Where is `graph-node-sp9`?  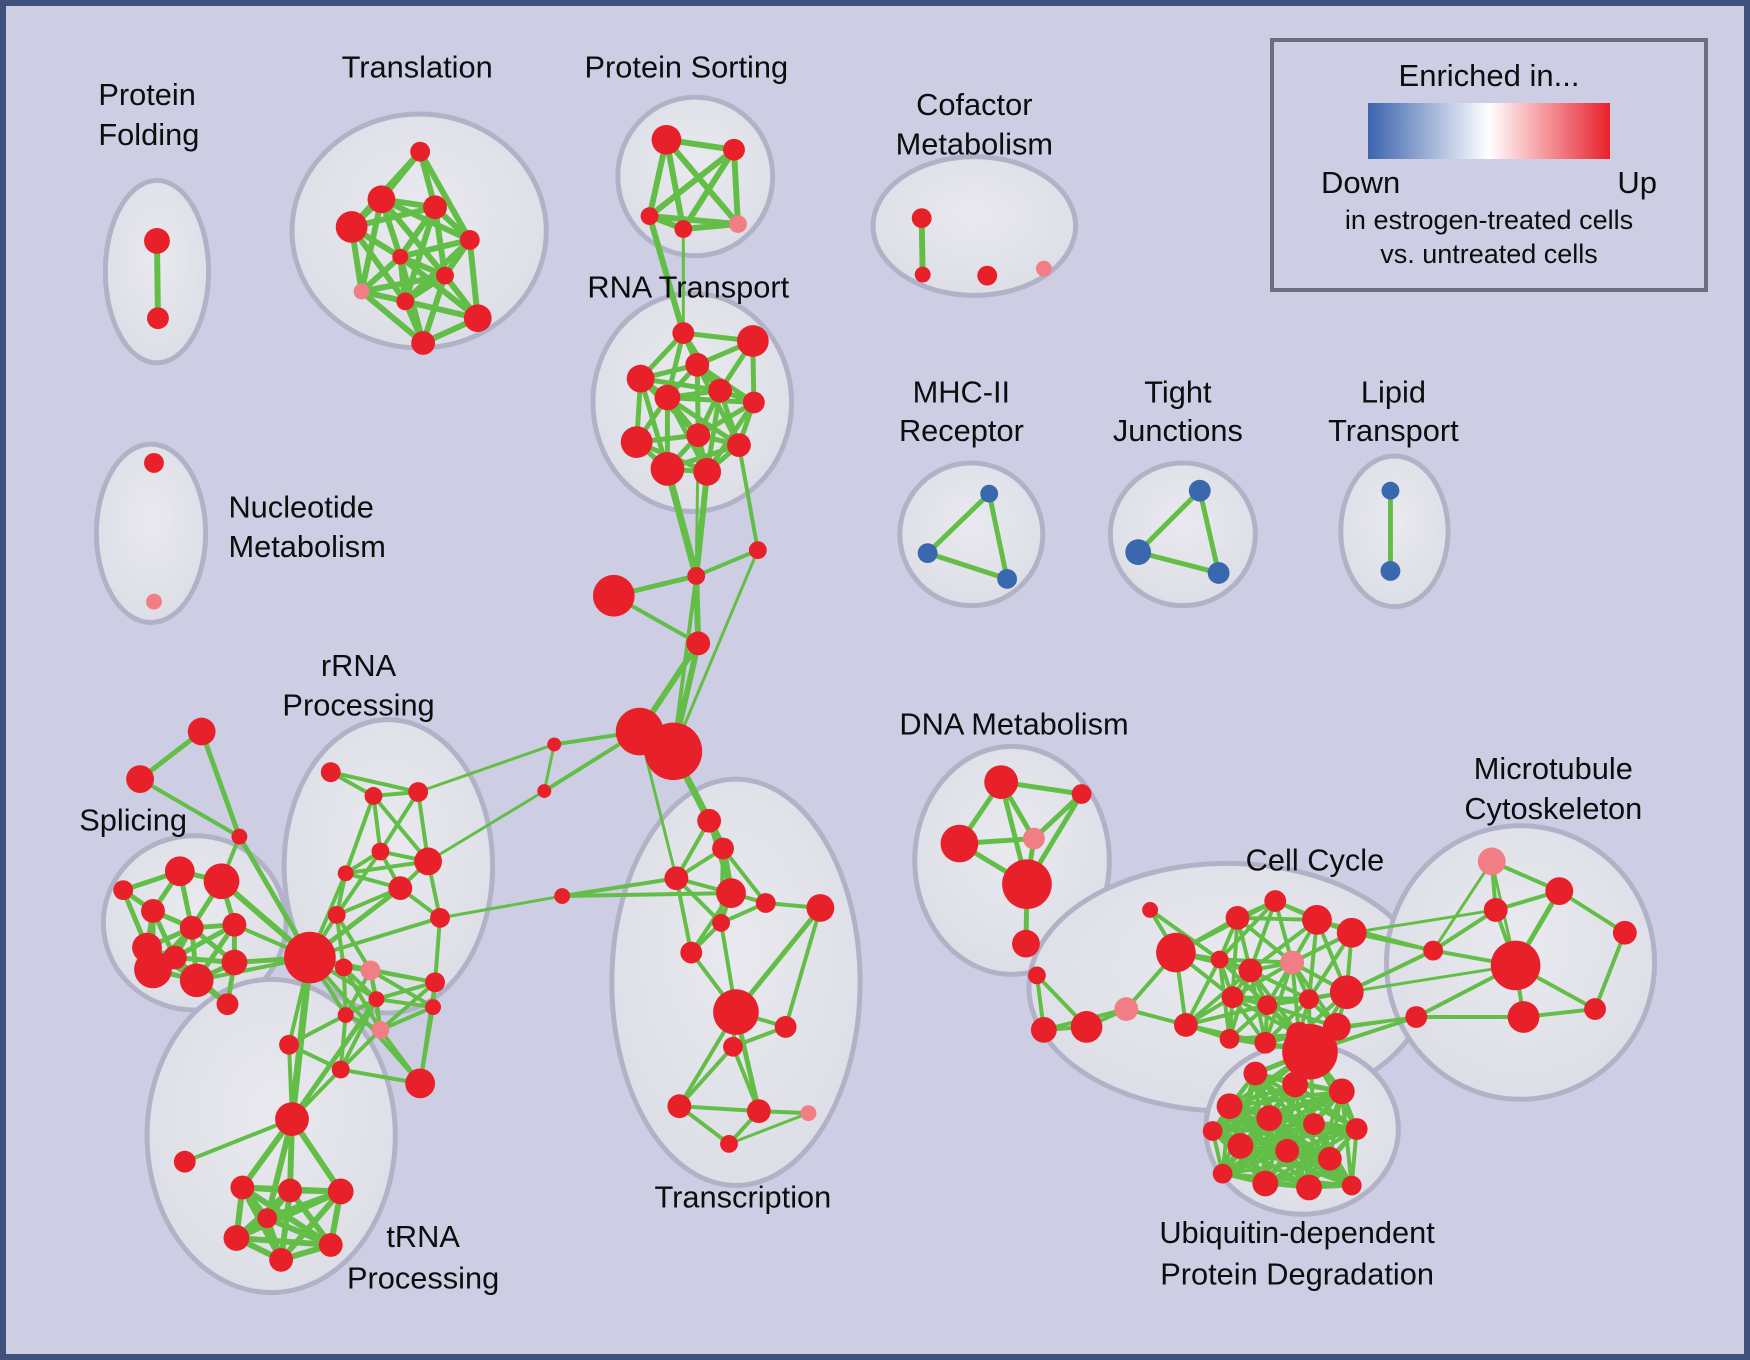 graph-node-sp9 is located at coordinates (234, 962).